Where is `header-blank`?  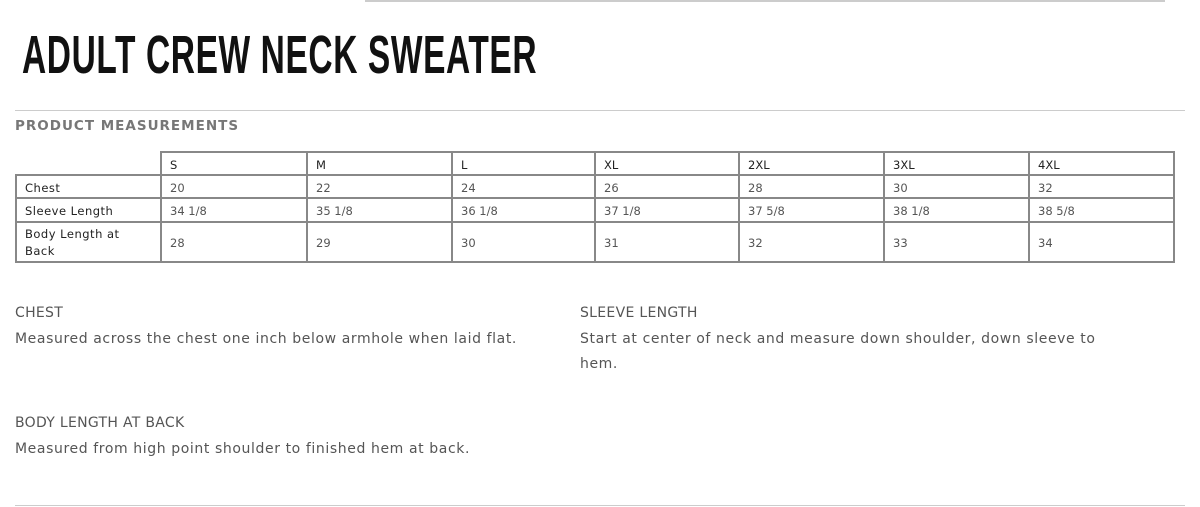
header-blank is located at coordinates (89, 164).